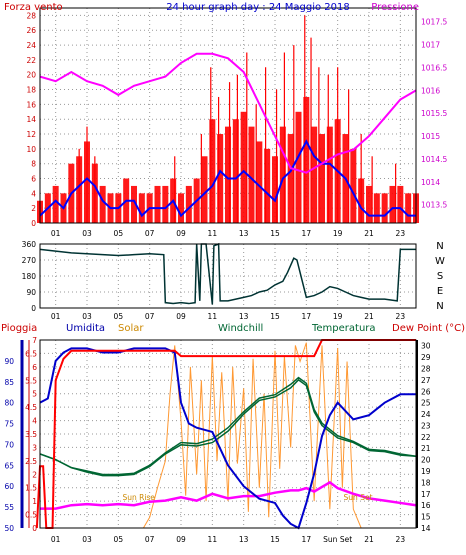 The height and width of the screenshot is (555, 466). What do you see at coordinates (9, 403) in the screenshot?
I see `humidity-tick-label: 80` at bounding box center [9, 403].